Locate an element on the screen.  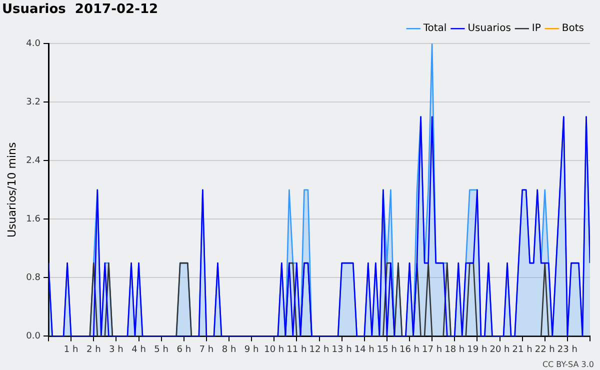
y-tick-label: 1.6 is located at coordinates (33, 219).